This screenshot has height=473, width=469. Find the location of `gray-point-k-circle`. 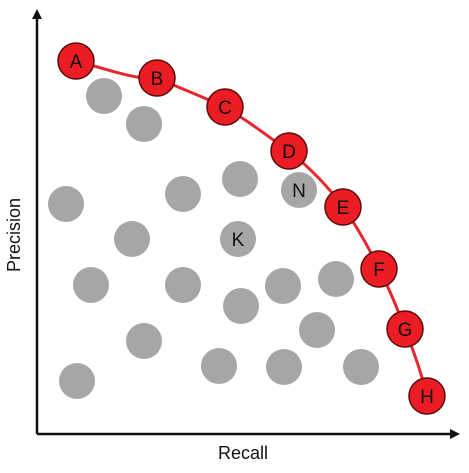

gray-point-k-circle is located at coordinates (238, 239).